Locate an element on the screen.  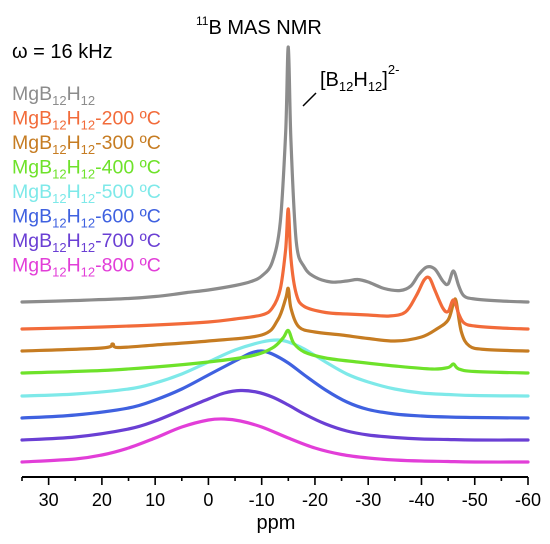
peak-annotation-main: [B is located at coordinates (329, 80).